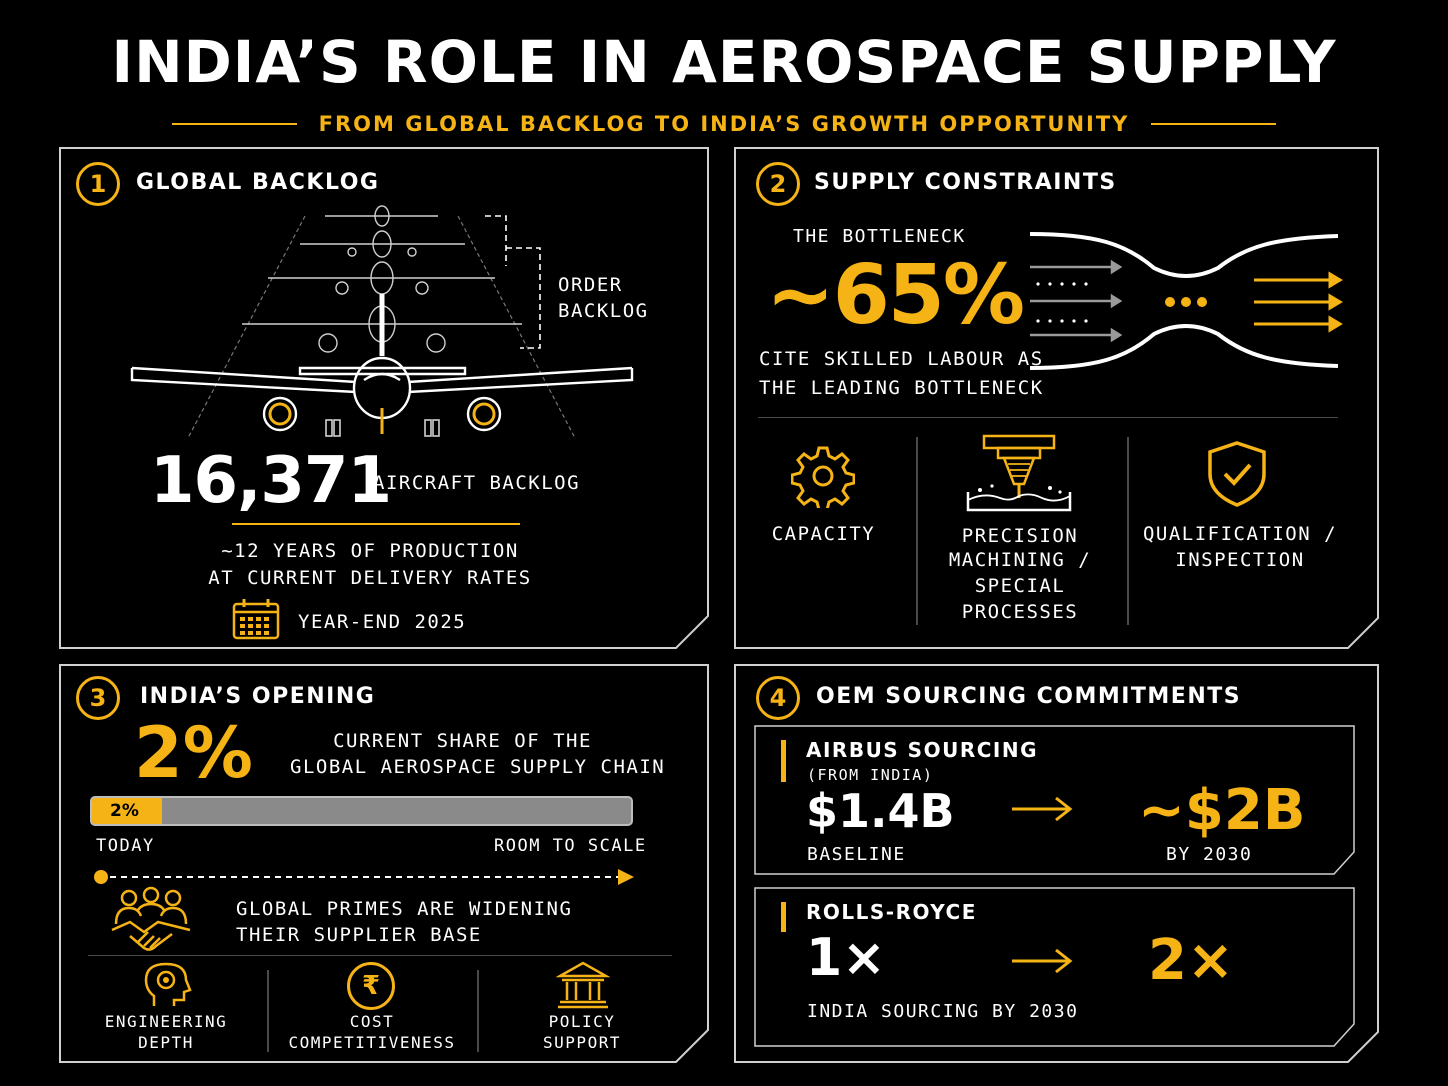  Describe the element at coordinates (880, 811) in the screenshot. I see `airbus-from-value: $1.4B` at that location.